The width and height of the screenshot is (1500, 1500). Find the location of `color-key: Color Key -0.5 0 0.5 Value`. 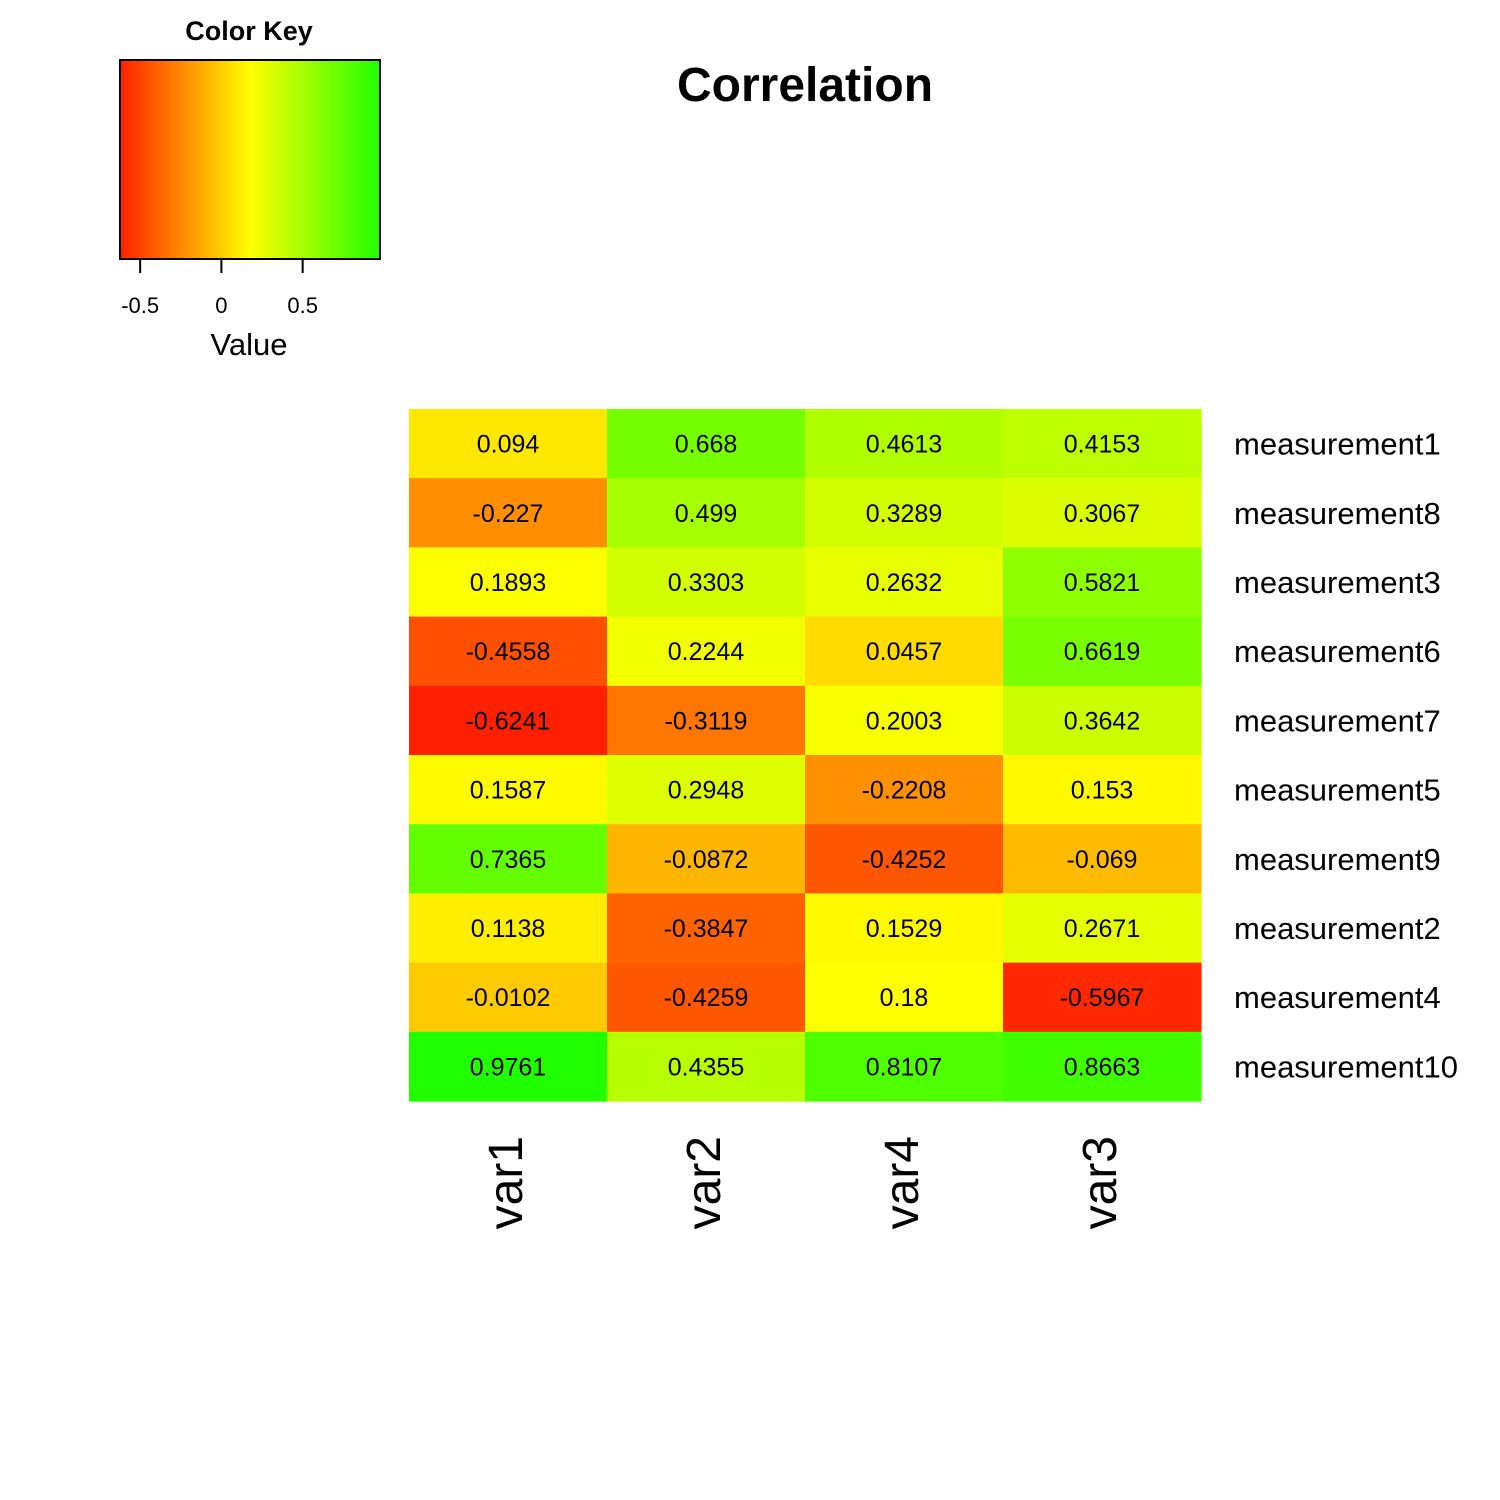

color-key: Color Key -0.5 0 0.5 Value is located at coordinates (250, 189).